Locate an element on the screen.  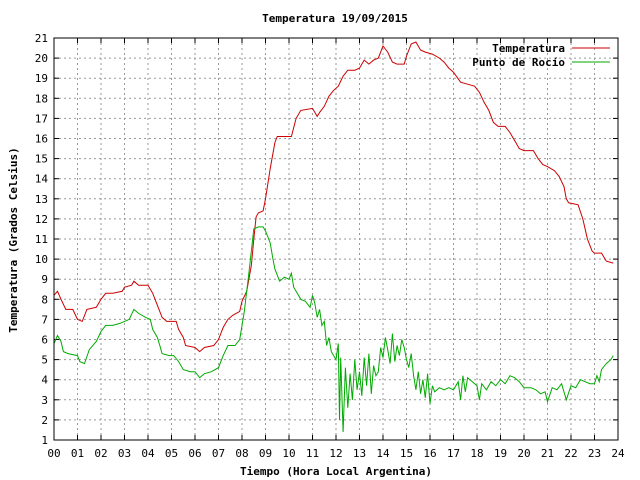
x-tick-label: 07 is located at coordinates (218, 453).